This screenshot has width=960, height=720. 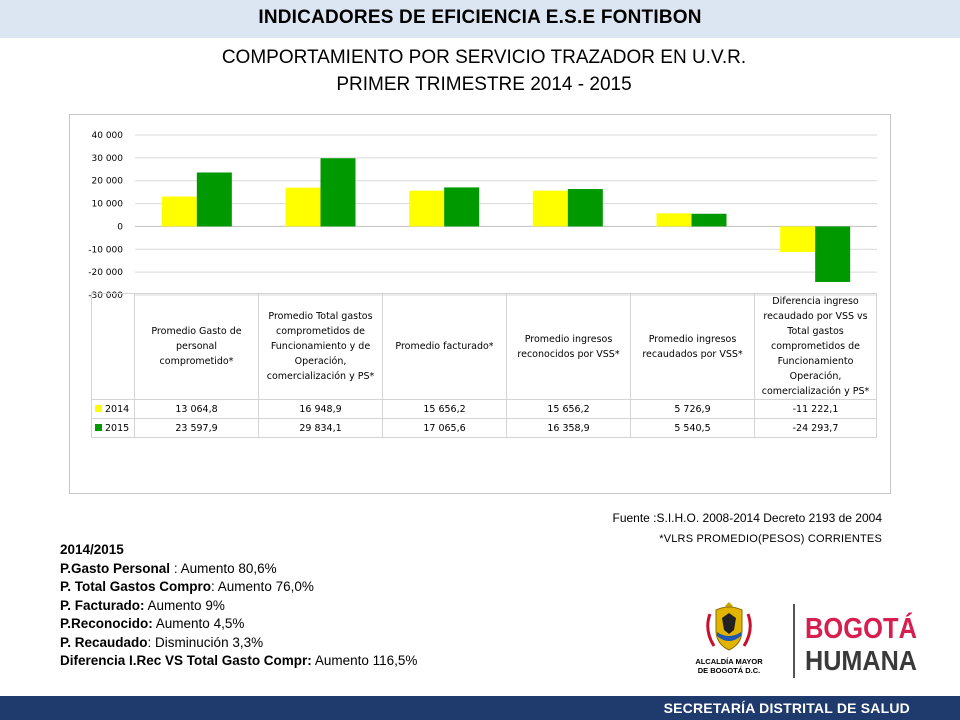 I want to click on summary-value: Aumento 4,5%, so click(x=198, y=623).